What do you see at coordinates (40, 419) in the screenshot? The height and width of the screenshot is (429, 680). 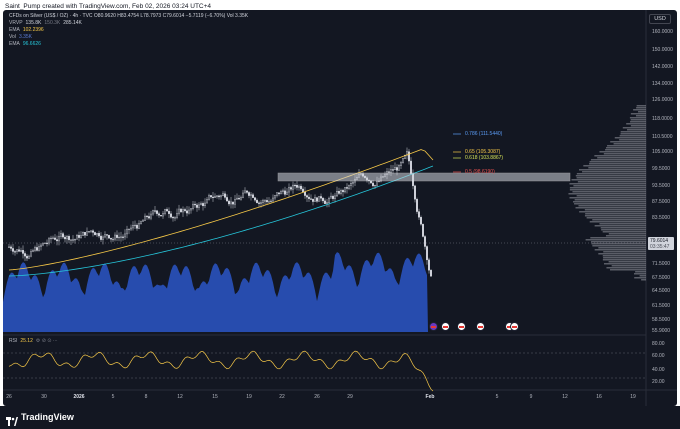 I see `tradingview-logo: TradingView` at bounding box center [40, 419].